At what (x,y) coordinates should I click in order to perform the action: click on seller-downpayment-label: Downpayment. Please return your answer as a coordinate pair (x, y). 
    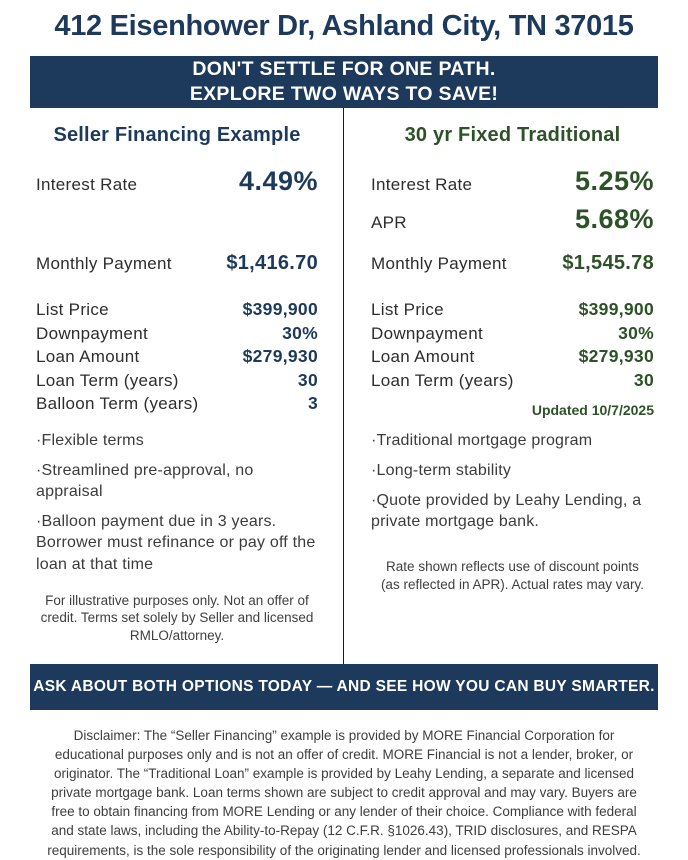
    Looking at the image, I should click on (92, 333).